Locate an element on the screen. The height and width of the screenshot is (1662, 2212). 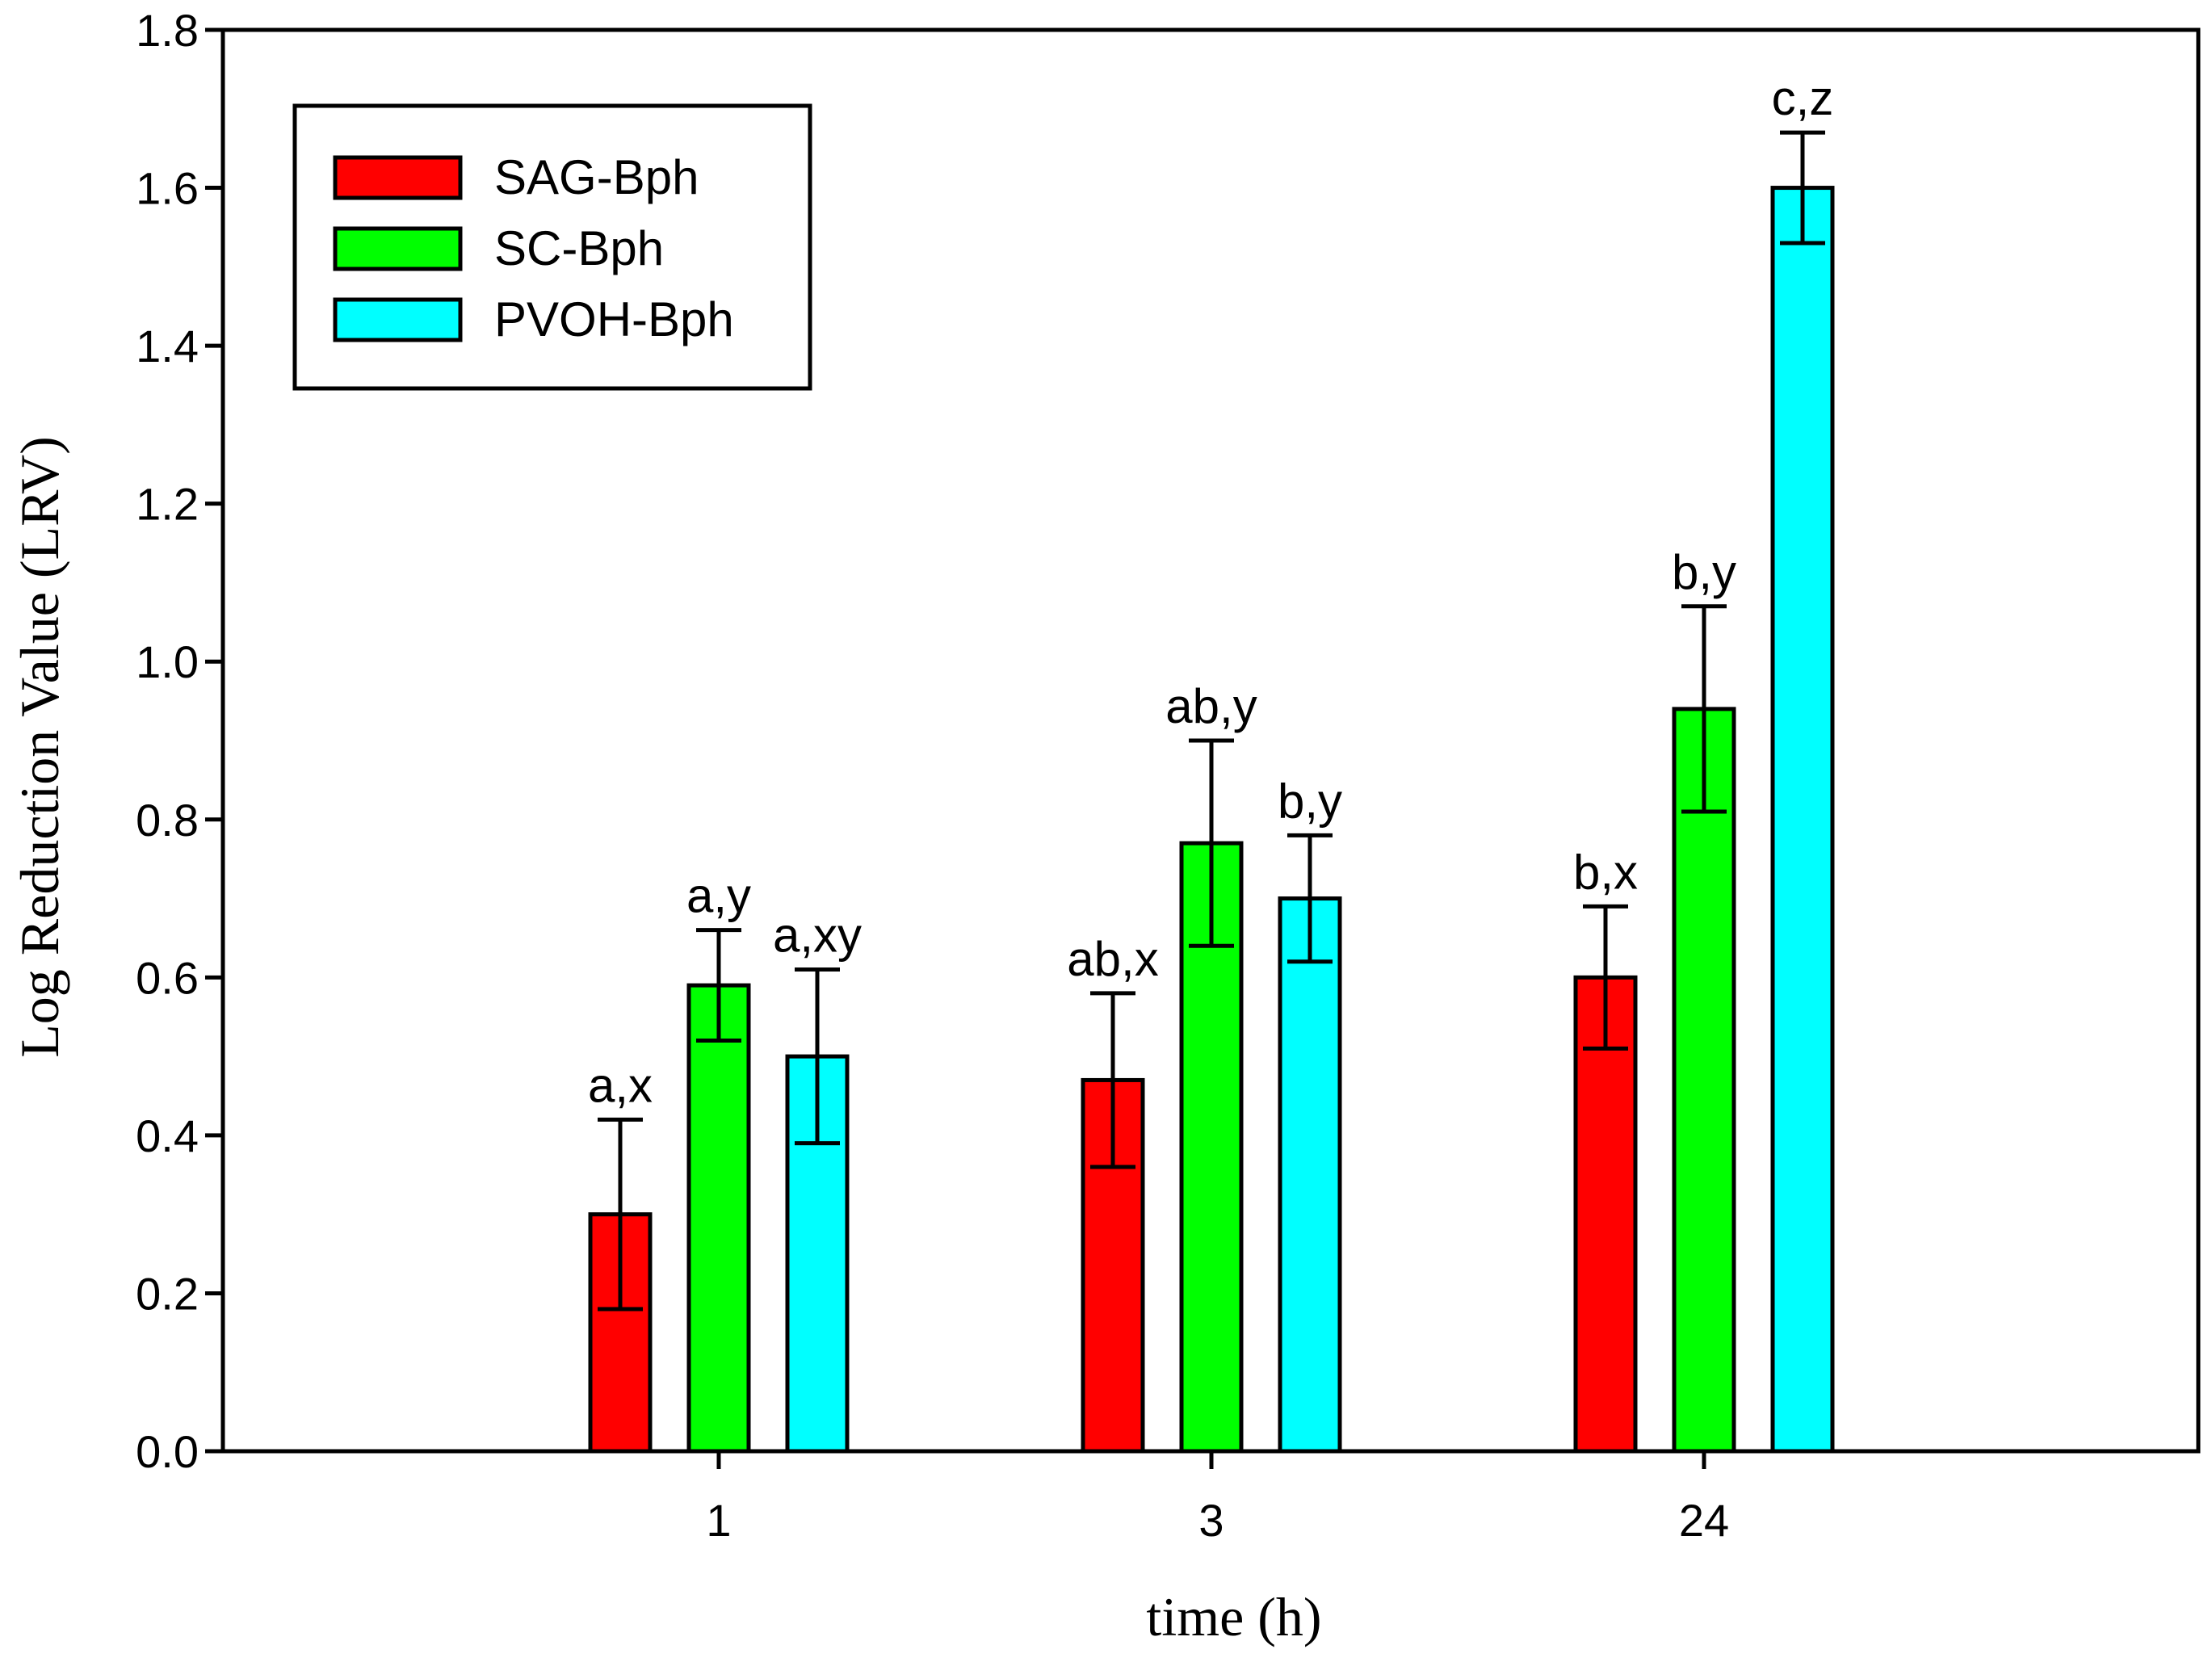
legend-label: SAG-Bph is located at coordinates (596, 177).